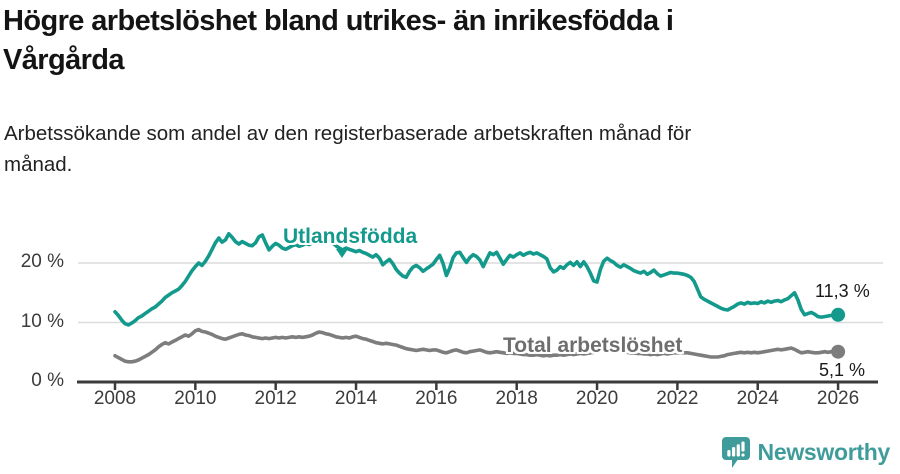 The height and width of the screenshot is (474, 900). I want to click on brand-footer: Newsworthy, so click(805, 452).